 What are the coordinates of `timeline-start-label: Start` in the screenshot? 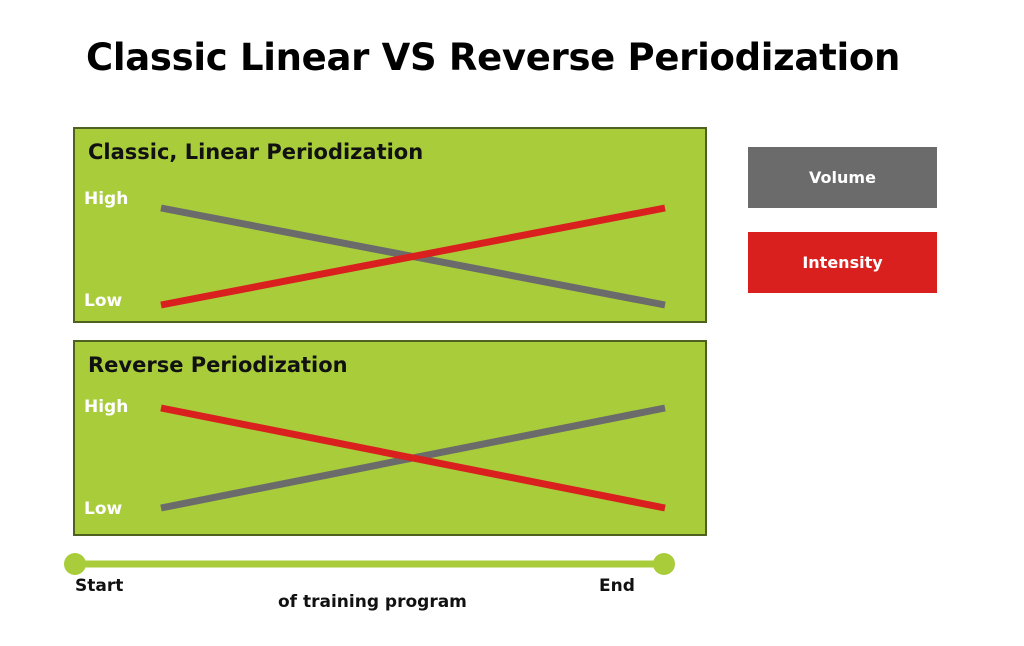 It's located at (99, 586).